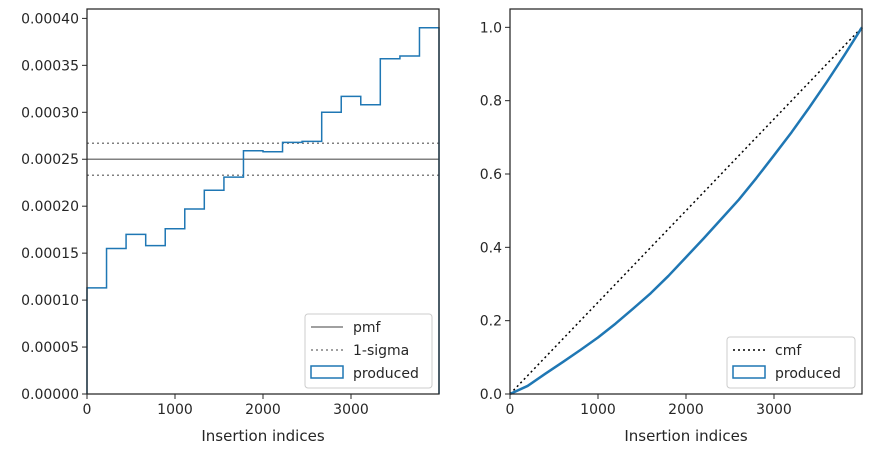 The height and width of the screenshot is (457, 871). Describe the element at coordinates (367, 328) in the screenshot. I see `legend-pmf-label: pmf` at that location.